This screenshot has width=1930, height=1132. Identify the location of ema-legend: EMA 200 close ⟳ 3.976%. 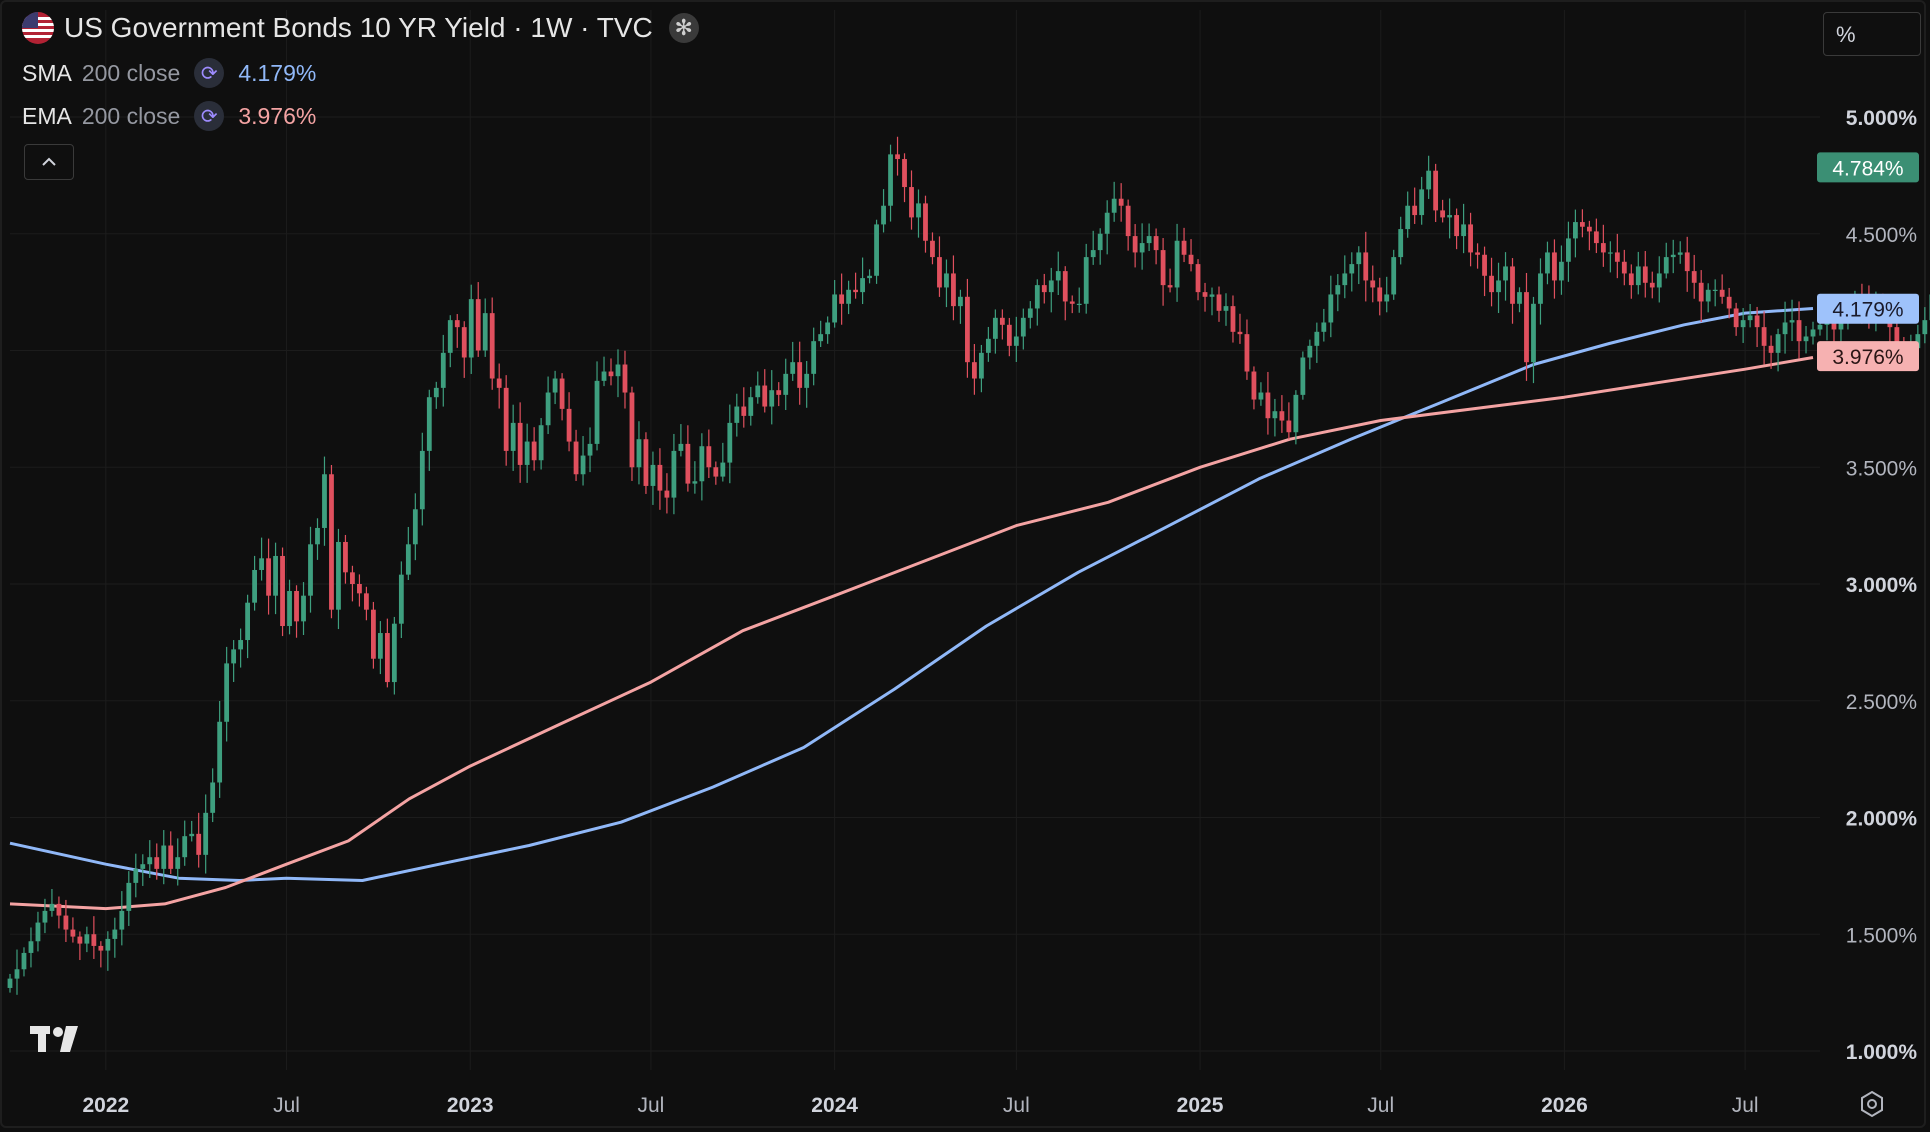
(169, 116).